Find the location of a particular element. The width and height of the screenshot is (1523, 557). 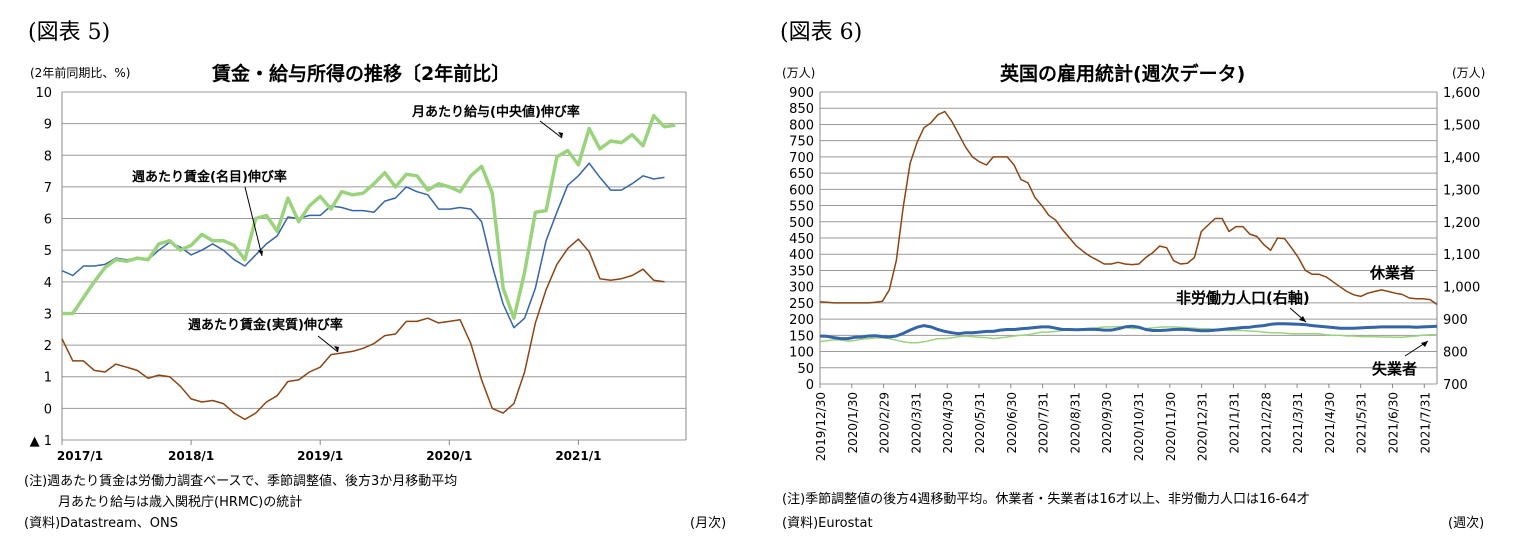

y-left-tick-label: 150 is located at coordinates (801, 336).